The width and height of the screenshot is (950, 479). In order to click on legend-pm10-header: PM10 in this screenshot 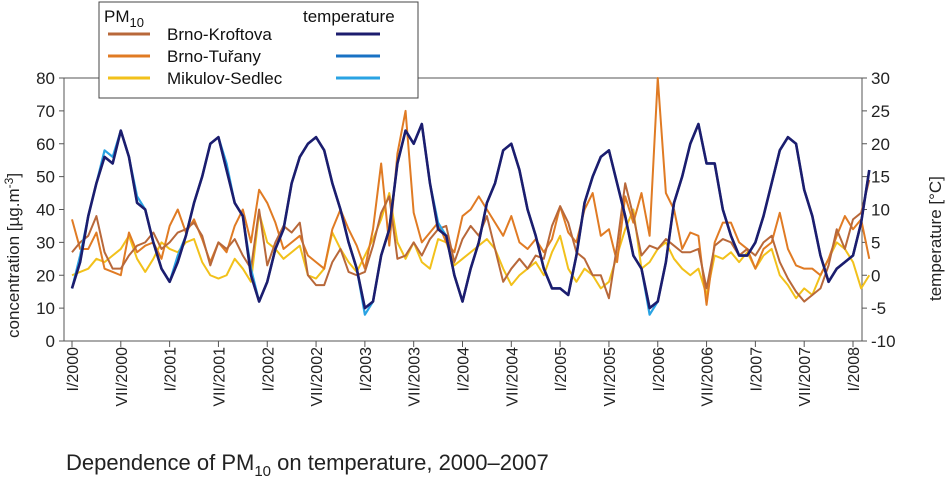, I will do `click(124, 18)`.